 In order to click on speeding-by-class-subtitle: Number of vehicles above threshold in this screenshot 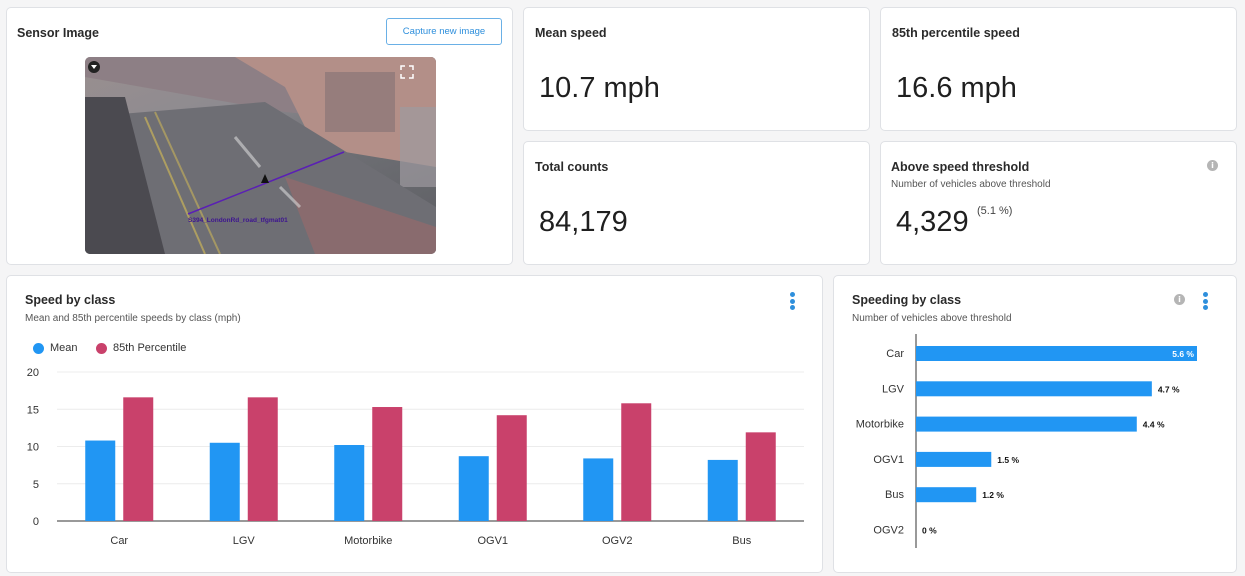, I will do `click(932, 318)`.